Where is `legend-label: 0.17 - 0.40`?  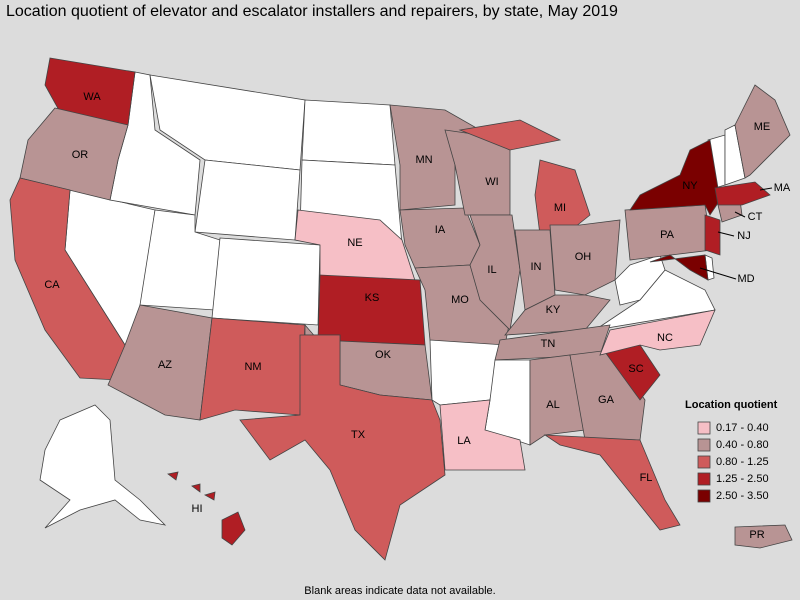 legend-label: 0.17 - 0.40 is located at coordinates (742, 428).